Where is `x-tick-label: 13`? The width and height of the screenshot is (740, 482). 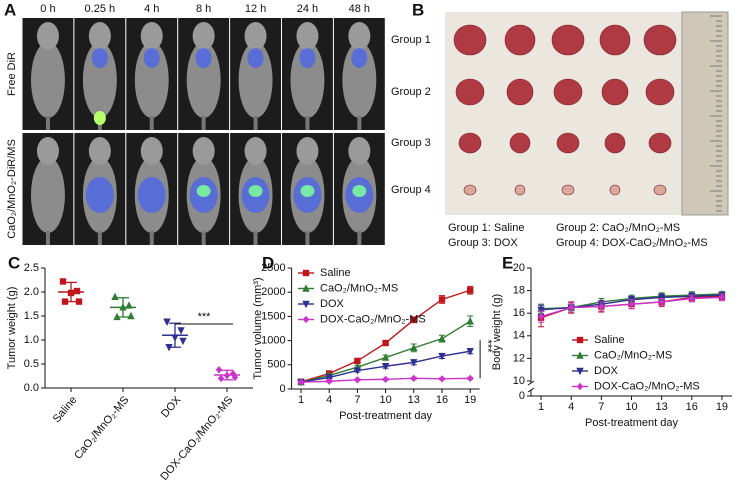 x-tick-label: 13 is located at coordinates (414, 400).